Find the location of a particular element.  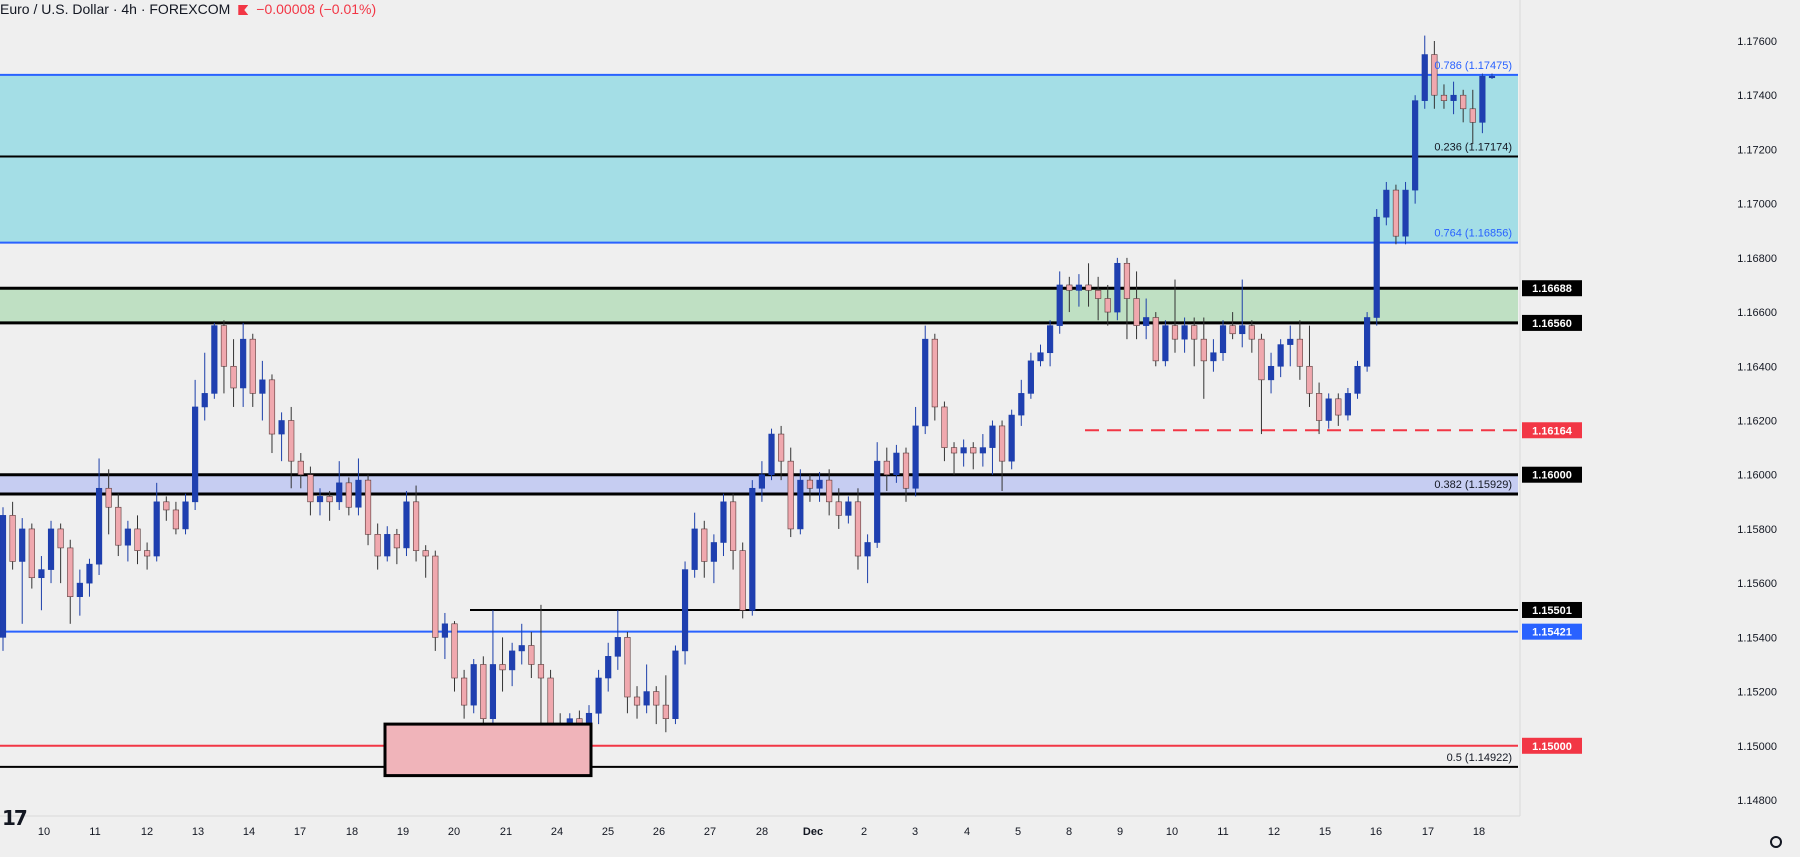

time-tick-label: Dec is located at coordinates (813, 832).